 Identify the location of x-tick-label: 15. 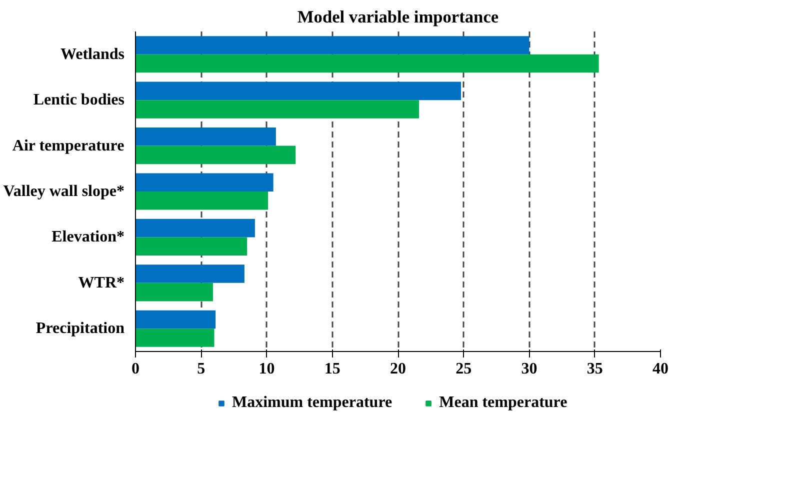
(332, 369).